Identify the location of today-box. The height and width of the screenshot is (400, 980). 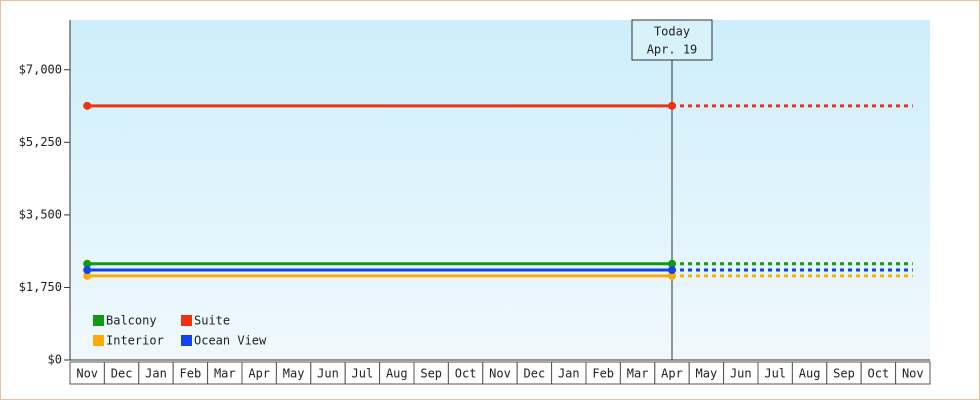
(672, 40).